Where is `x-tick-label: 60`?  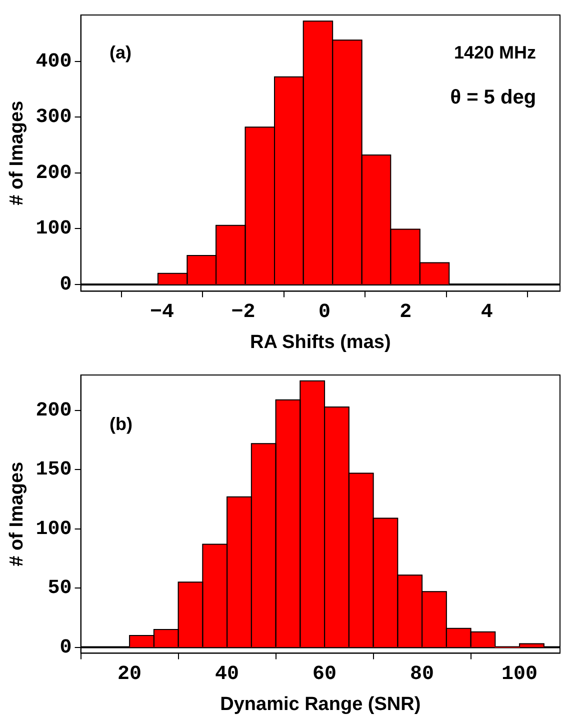
x-tick-label: 60 is located at coordinates (324, 674).